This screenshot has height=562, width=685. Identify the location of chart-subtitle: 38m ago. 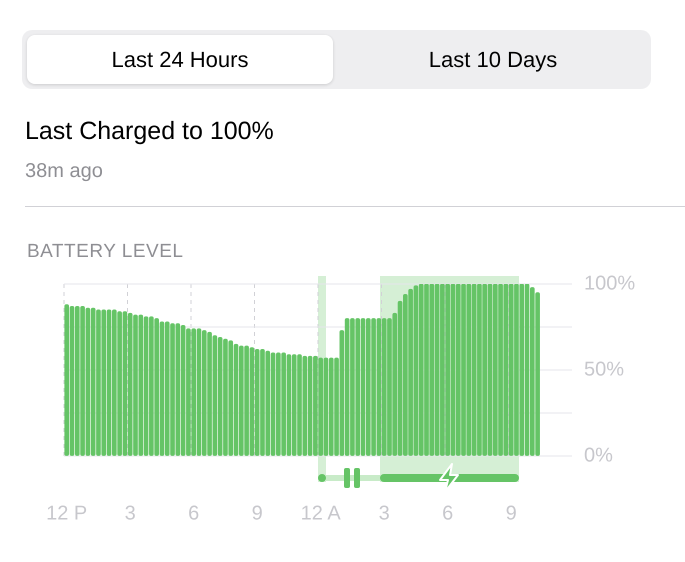
(64, 171).